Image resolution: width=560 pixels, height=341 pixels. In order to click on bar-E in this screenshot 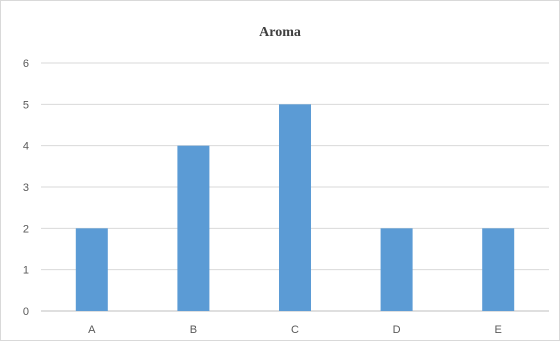, I will do `click(498, 269)`.